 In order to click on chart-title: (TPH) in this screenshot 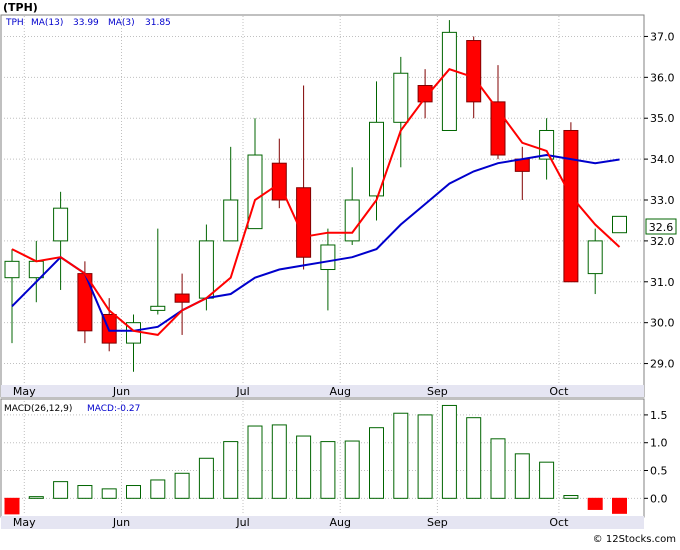, I will do `click(20, 7)`.